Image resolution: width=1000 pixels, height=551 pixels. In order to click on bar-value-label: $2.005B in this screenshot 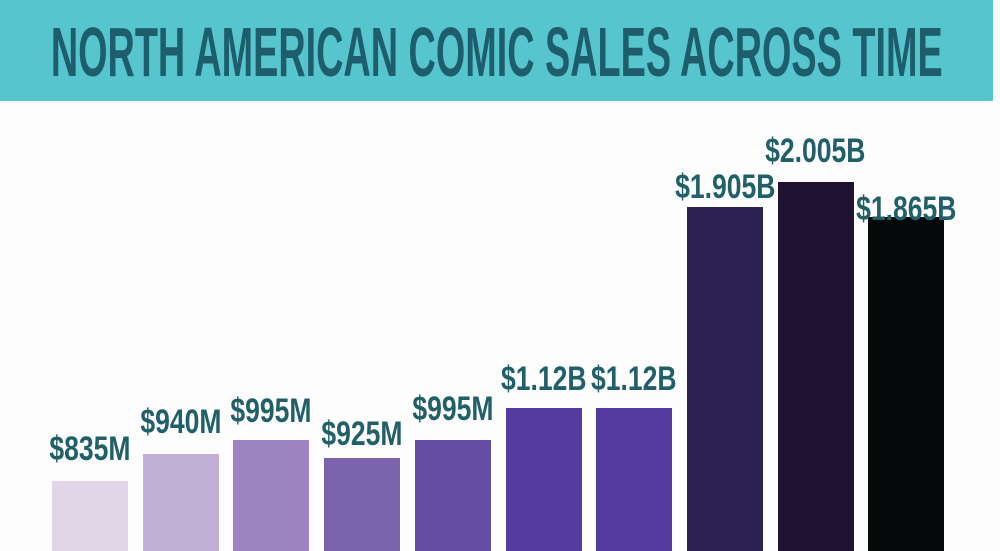, I will do `click(815, 150)`.